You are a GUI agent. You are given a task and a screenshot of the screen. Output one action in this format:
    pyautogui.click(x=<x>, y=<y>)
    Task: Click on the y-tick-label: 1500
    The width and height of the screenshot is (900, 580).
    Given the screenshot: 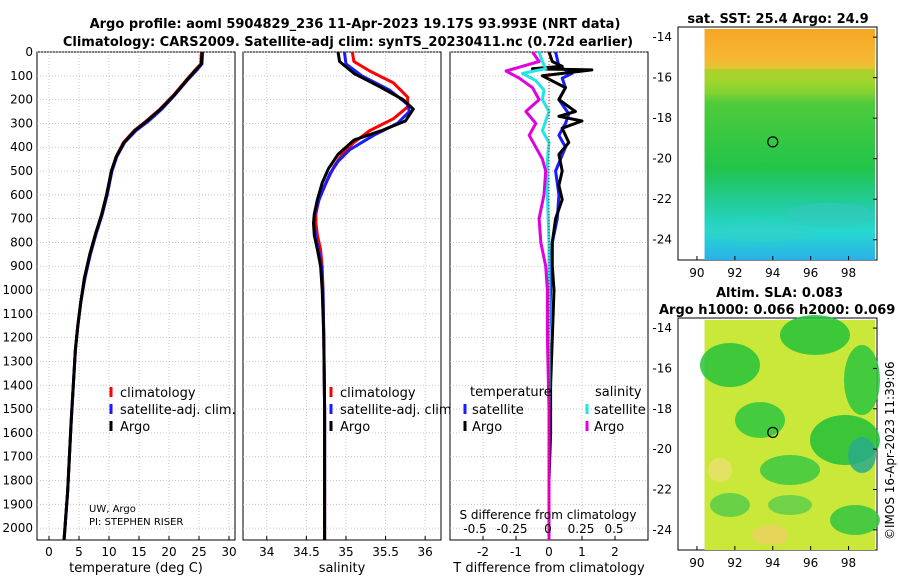 What is the action you would take?
    pyautogui.click(x=17, y=409)
    